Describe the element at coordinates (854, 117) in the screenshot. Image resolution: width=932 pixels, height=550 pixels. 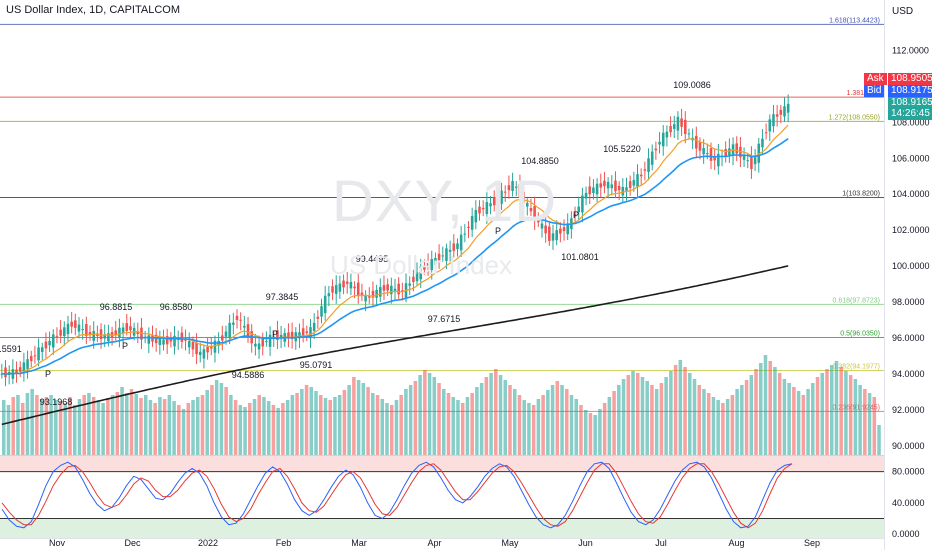
I see `fib-level-label: 1.272(108.0550)` at that location.